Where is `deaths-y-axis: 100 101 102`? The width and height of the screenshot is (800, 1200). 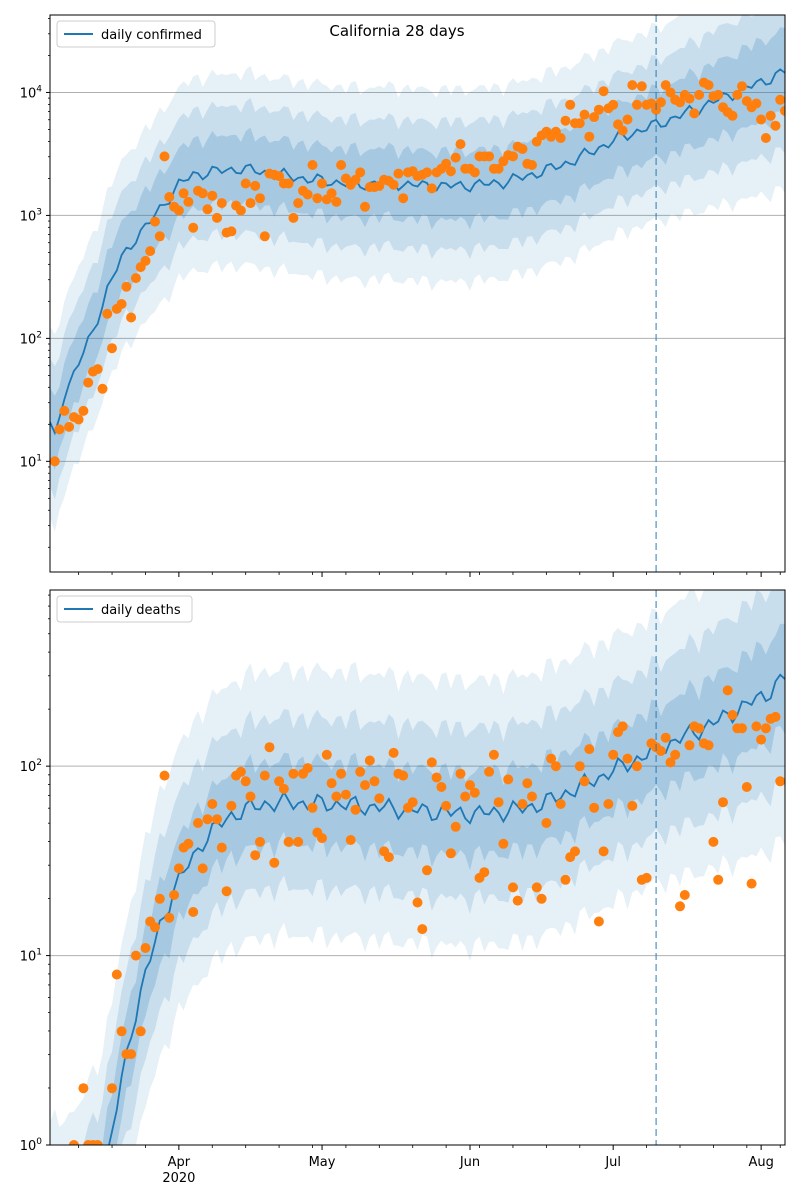
deaths-y-axis: 100 101 102 is located at coordinates (35, 874).